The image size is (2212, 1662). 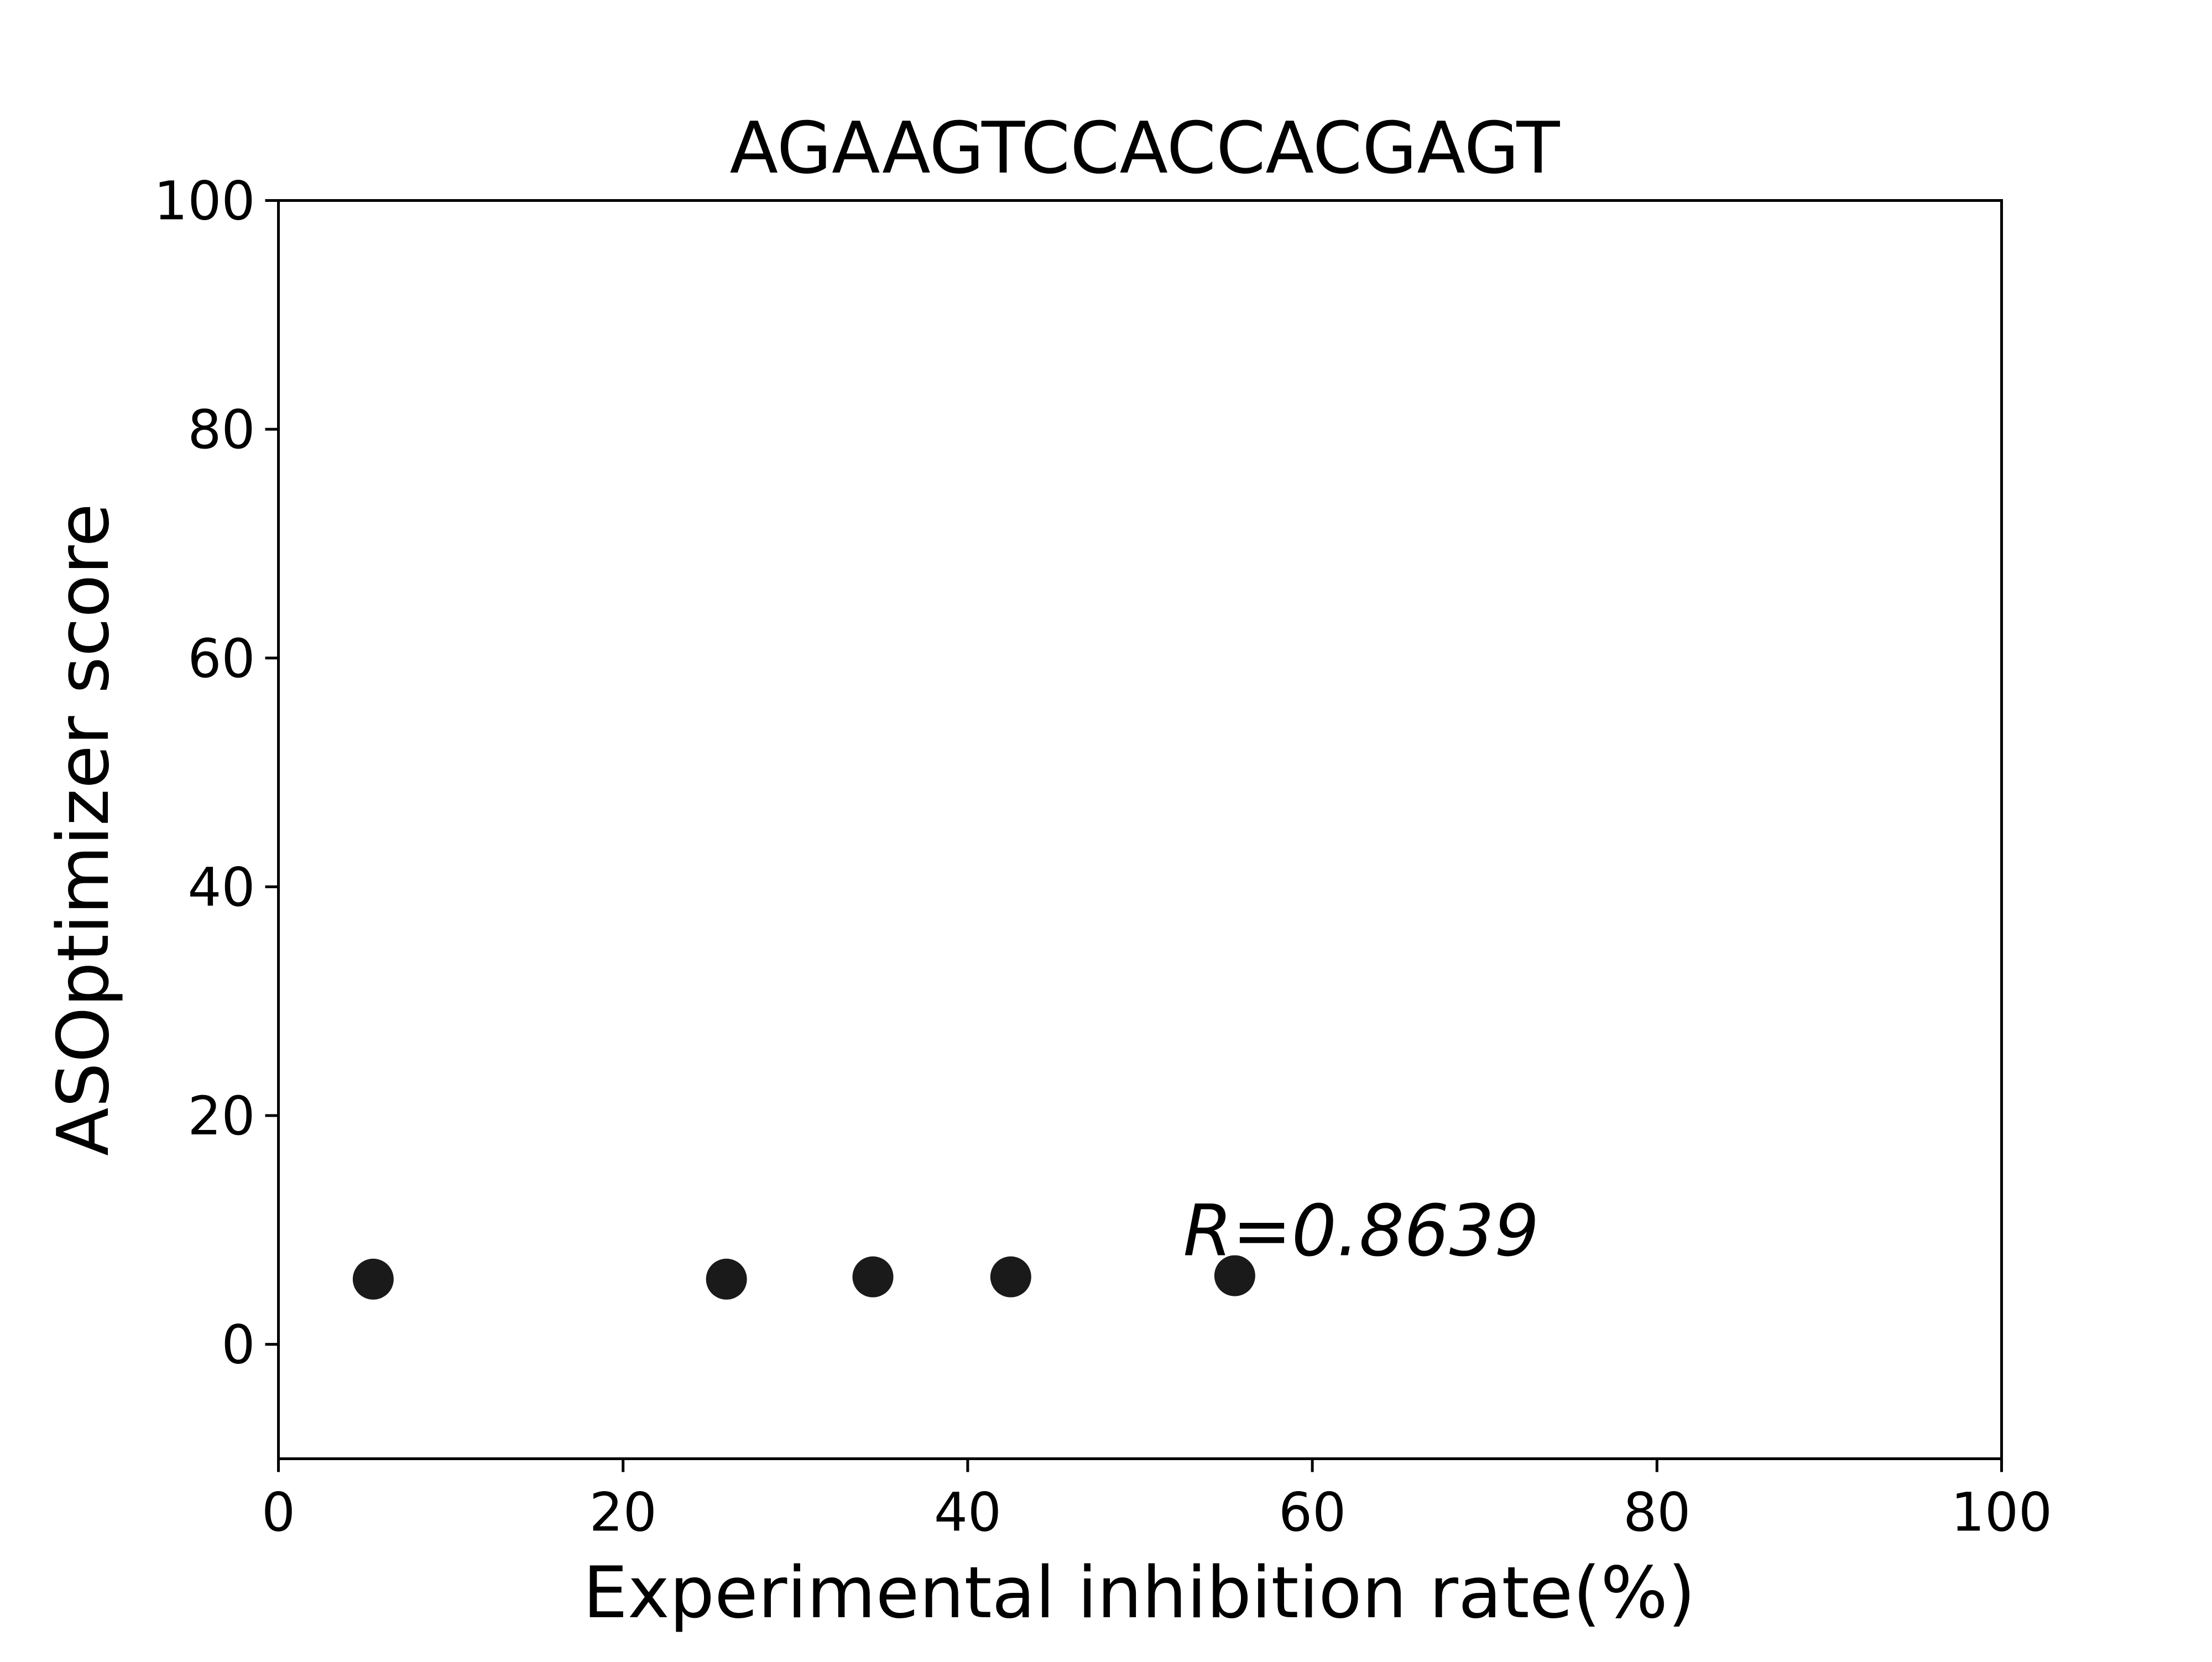 I want to click on y-axis-ticks: 0 20 40 60 80 100, so click(x=217, y=773).